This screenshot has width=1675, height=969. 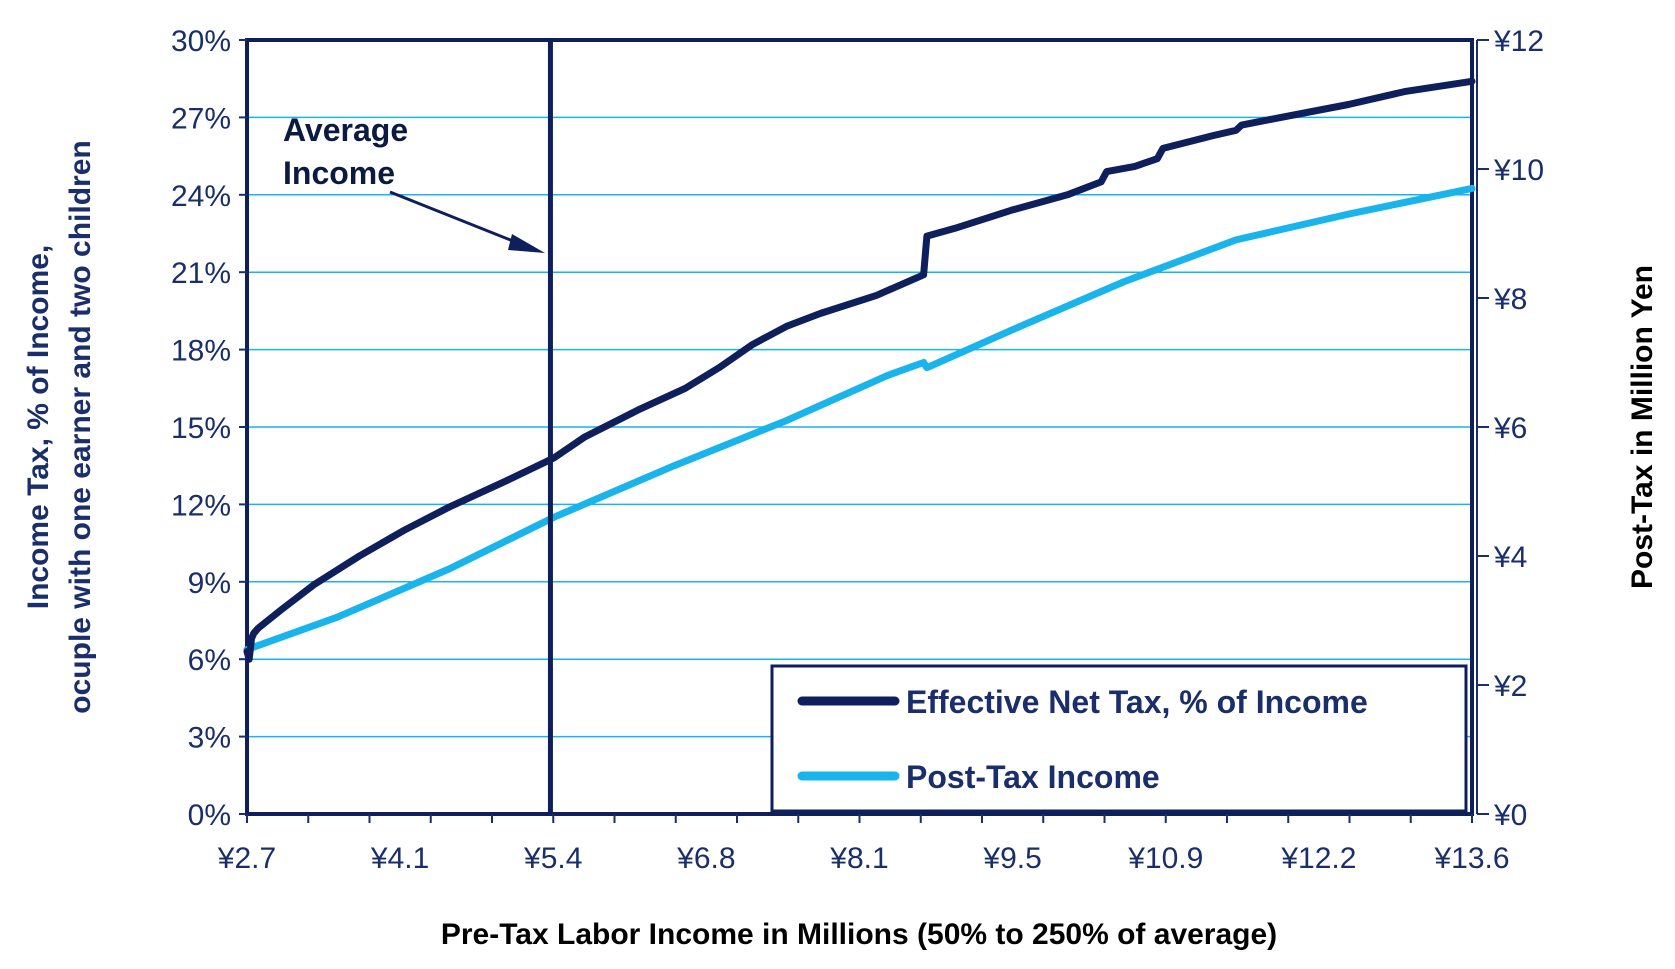 What do you see at coordinates (705, 858) in the screenshot?
I see `x-tick-label: ¥6.8` at bounding box center [705, 858].